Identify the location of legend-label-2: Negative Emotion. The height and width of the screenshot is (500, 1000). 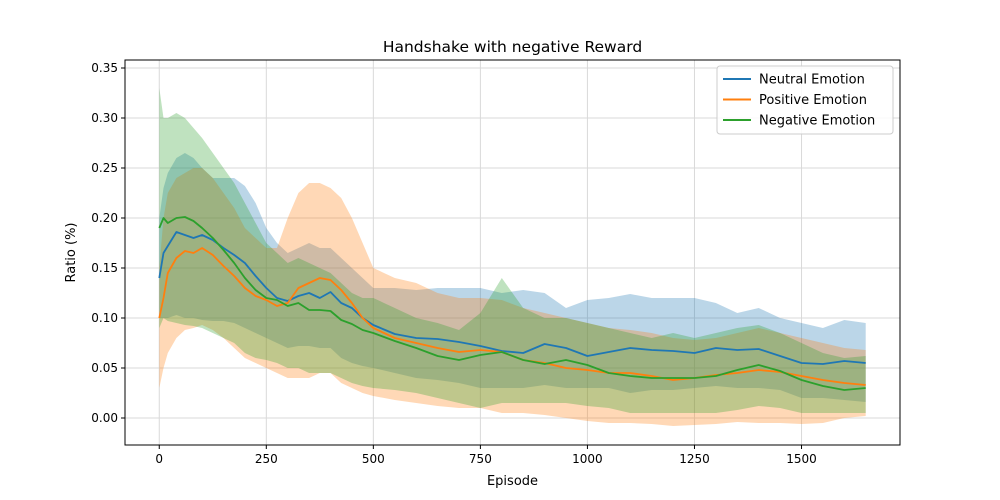
(817, 121).